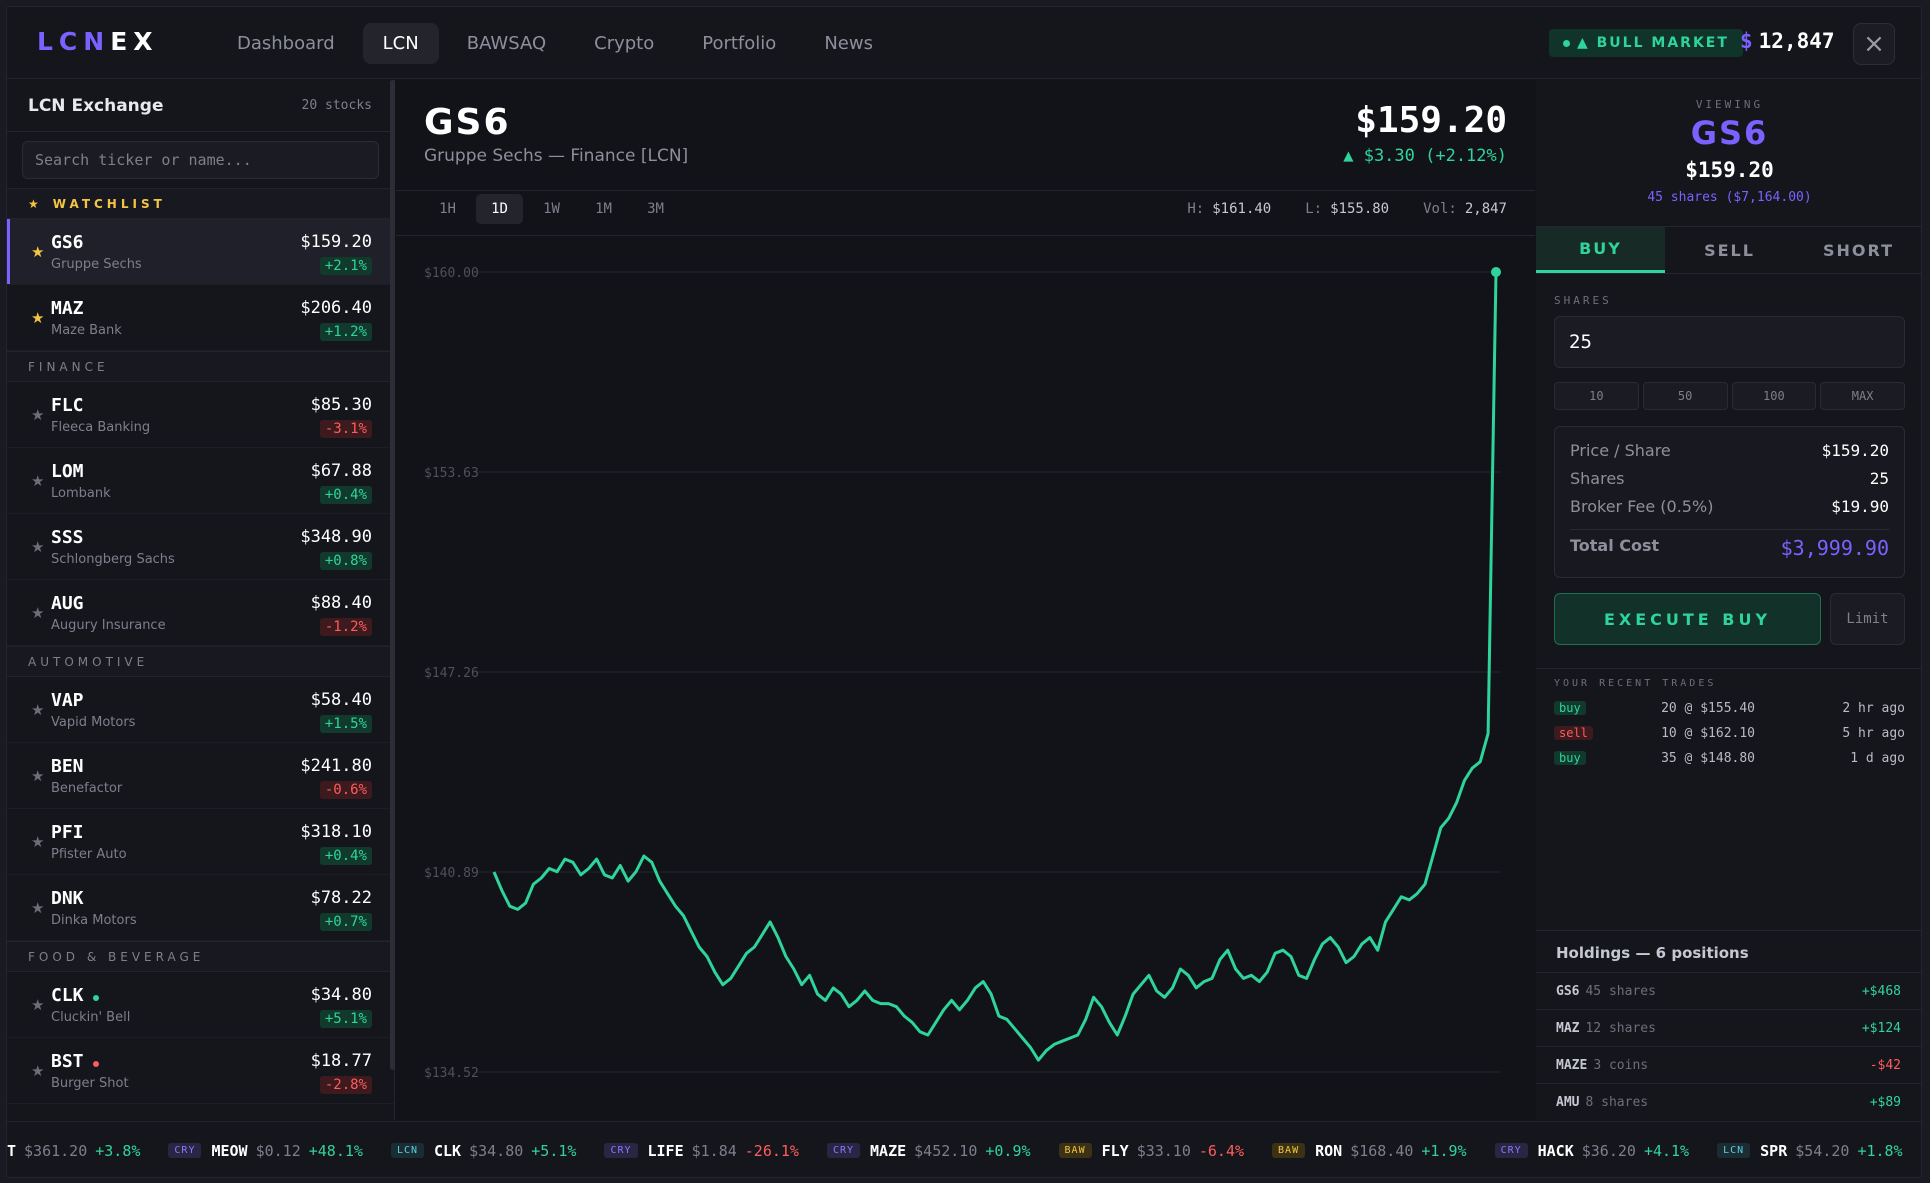 The image size is (1930, 1183). I want to click on holding-pl: +$89, so click(1885, 1102).